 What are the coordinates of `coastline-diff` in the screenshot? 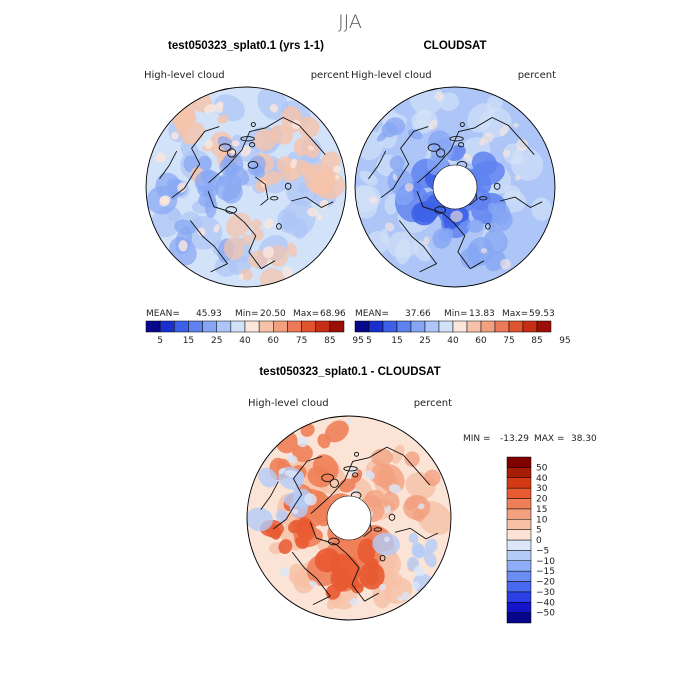 It's located at (349, 526).